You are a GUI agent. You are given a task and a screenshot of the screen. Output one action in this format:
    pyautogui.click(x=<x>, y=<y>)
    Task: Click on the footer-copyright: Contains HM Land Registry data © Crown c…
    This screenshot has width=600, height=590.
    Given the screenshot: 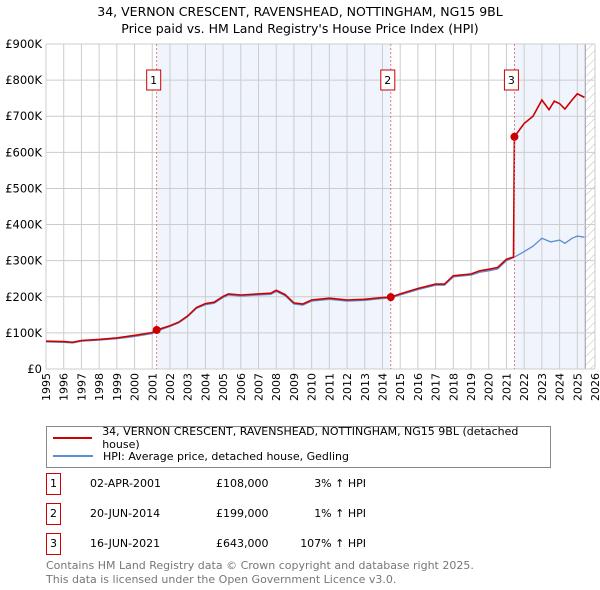 What is the action you would take?
    pyautogui.click(x=260, y=565)
    